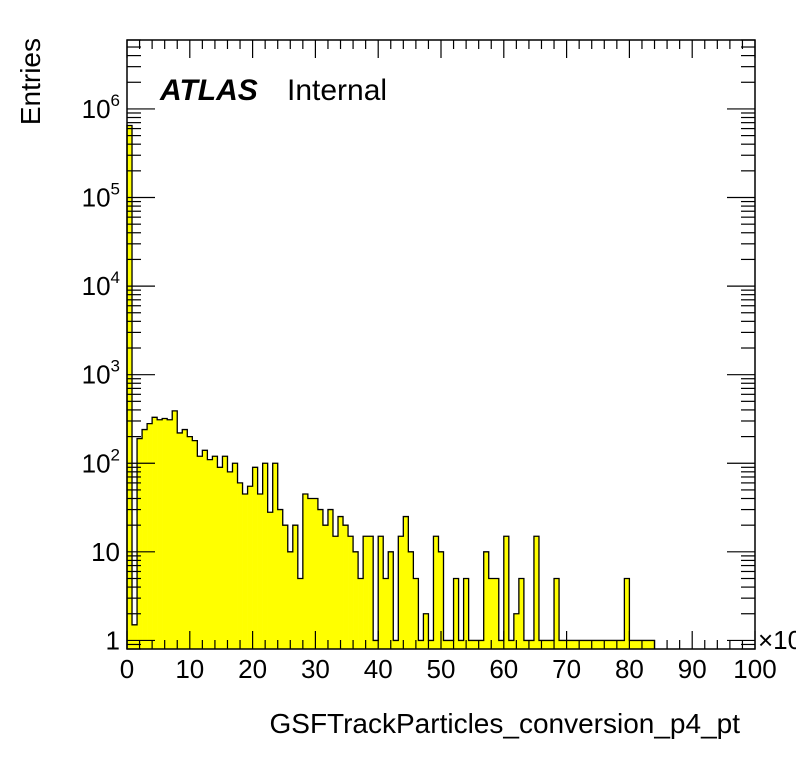 The width and height of the screenshot is (796, 772). What do you see at coordinates (101, 461) in the screenshot?
I see `y-tick-label: 10²` at bounding box center [101, 461].